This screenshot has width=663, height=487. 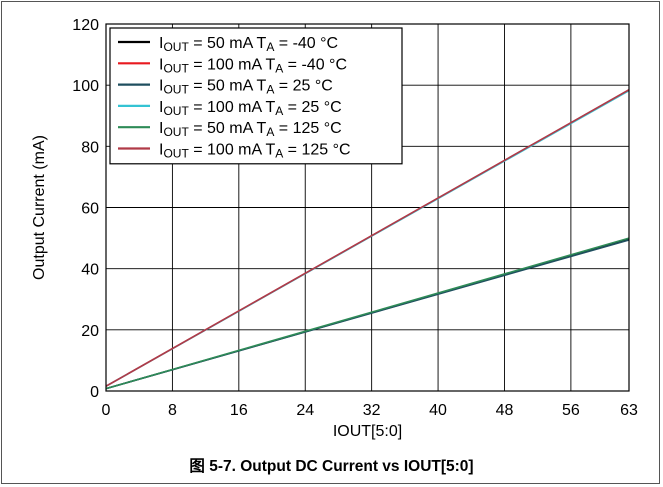 What do you see at coordinates (106, 410) in the screenshot?
I see `x-tick-label: 0` at bounding box center [106, 410].